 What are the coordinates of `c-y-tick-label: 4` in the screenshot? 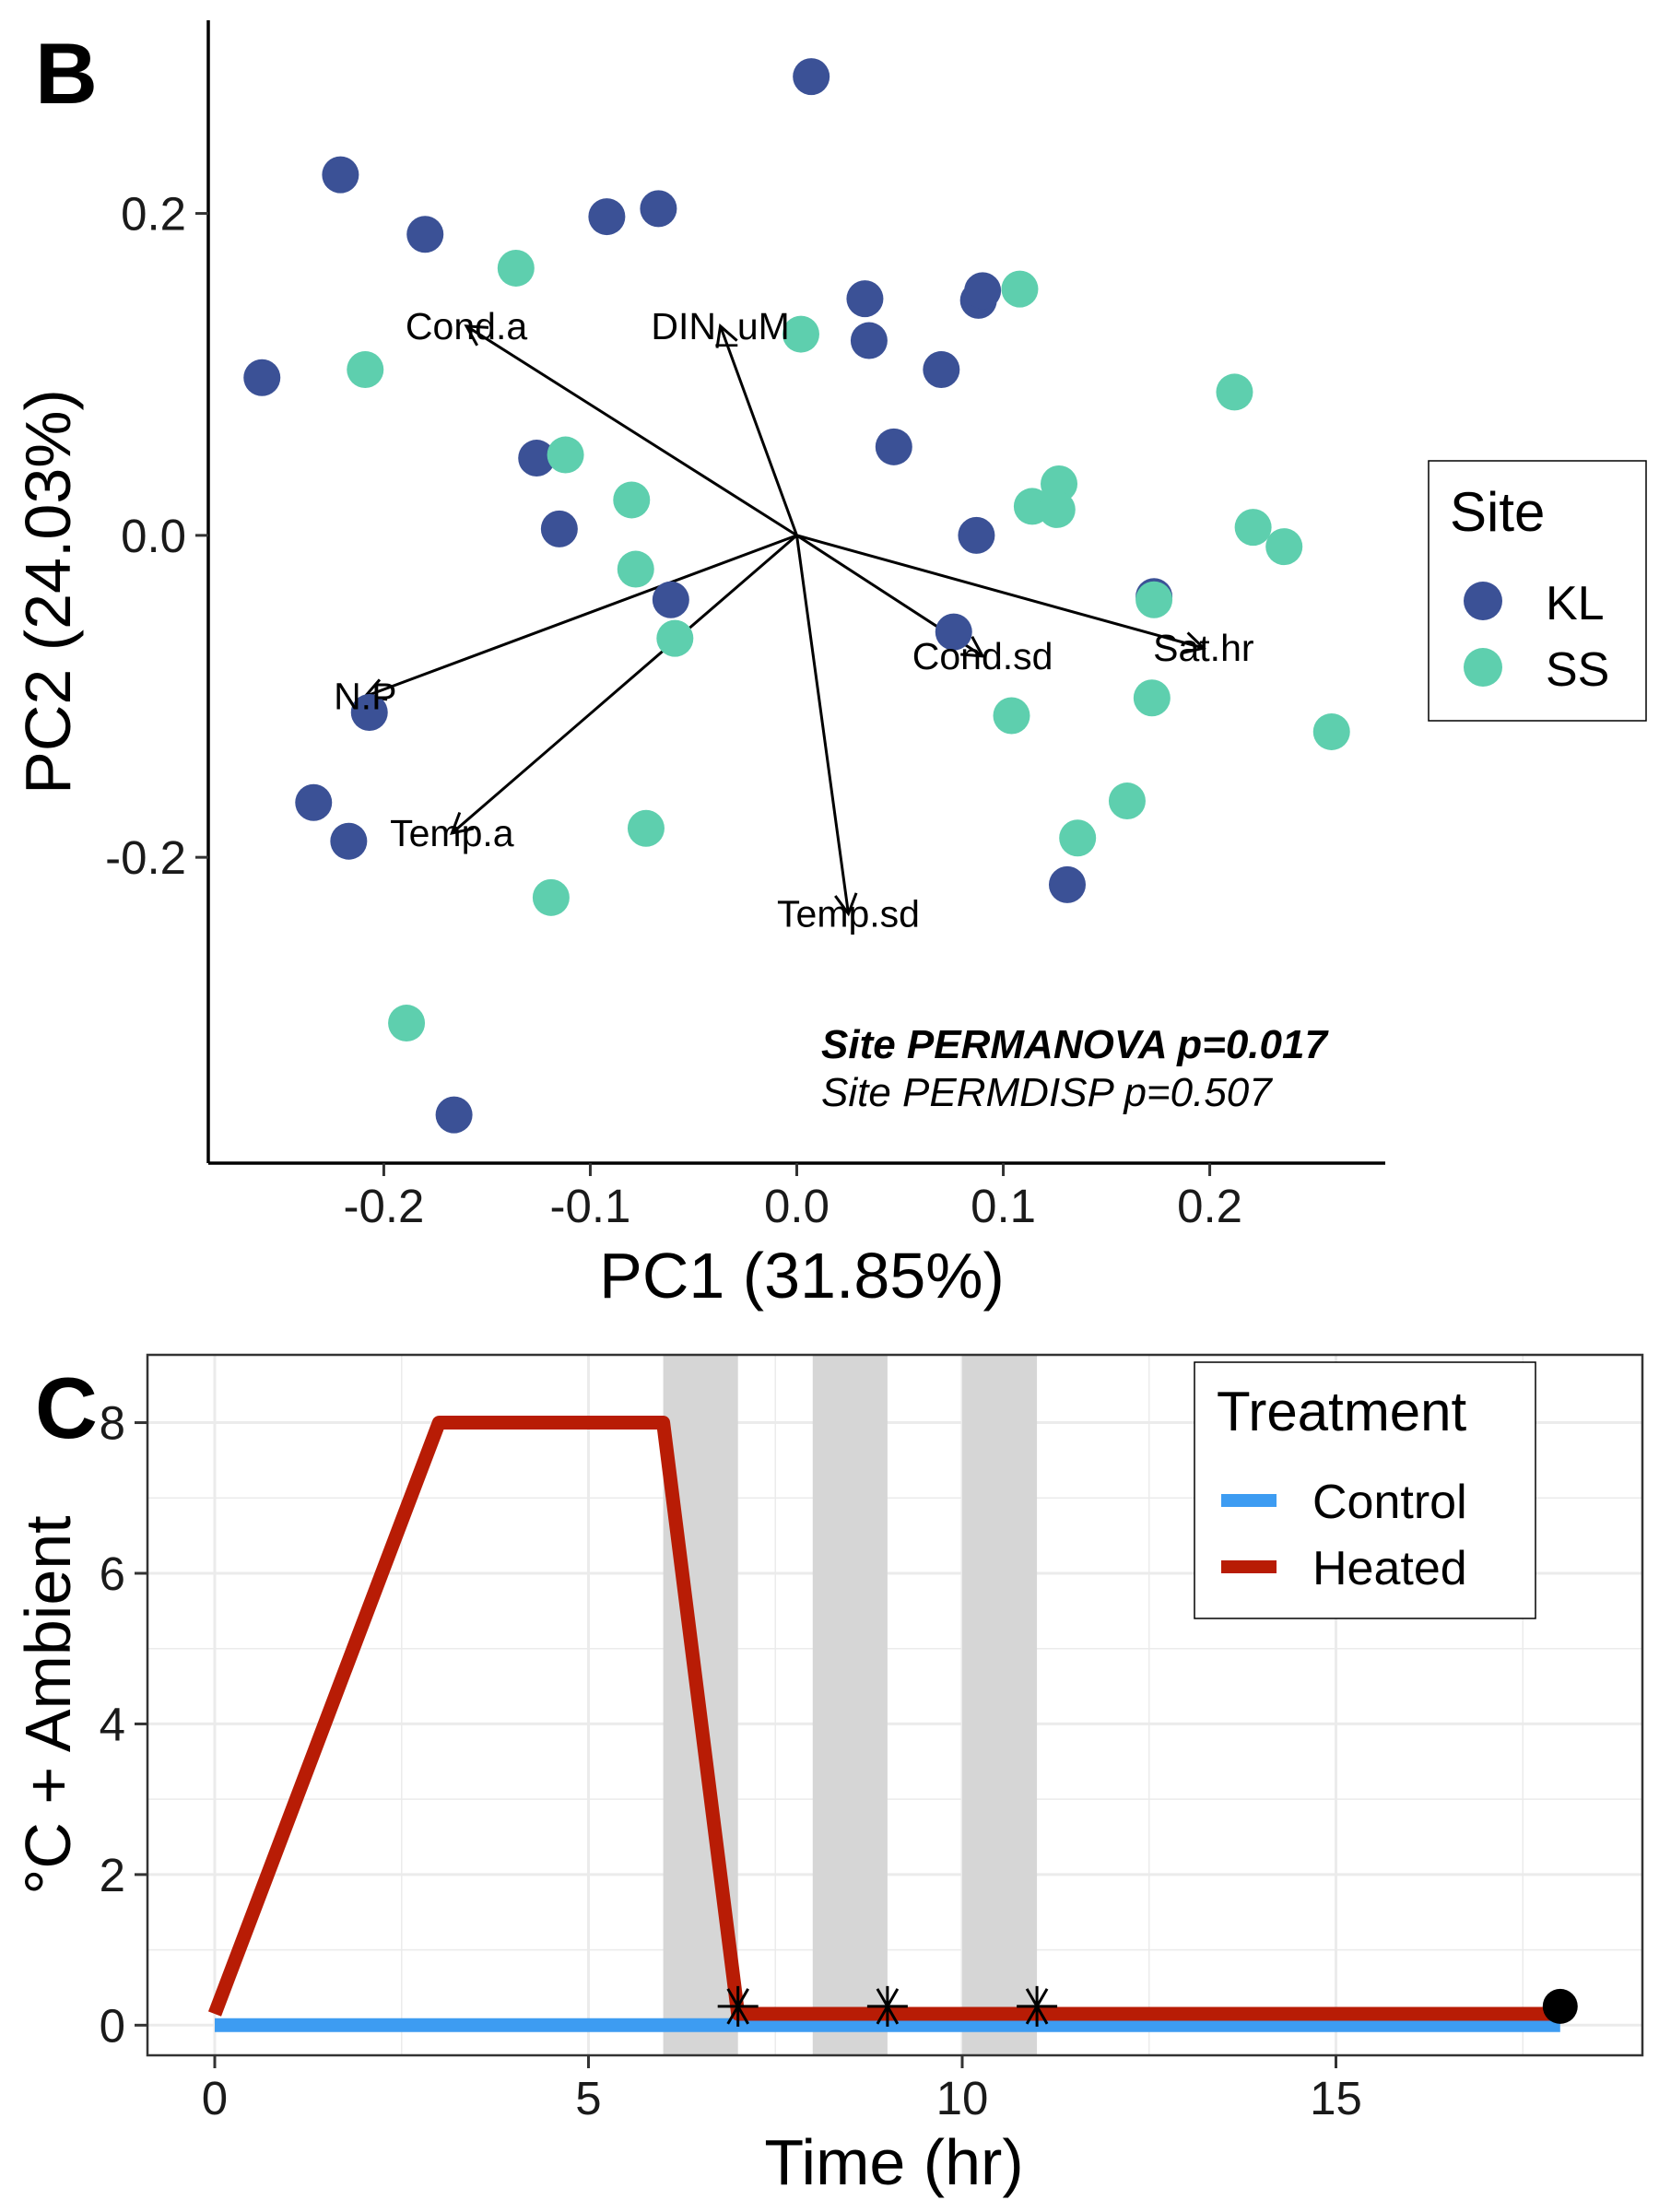 It's located at (112, 1724).